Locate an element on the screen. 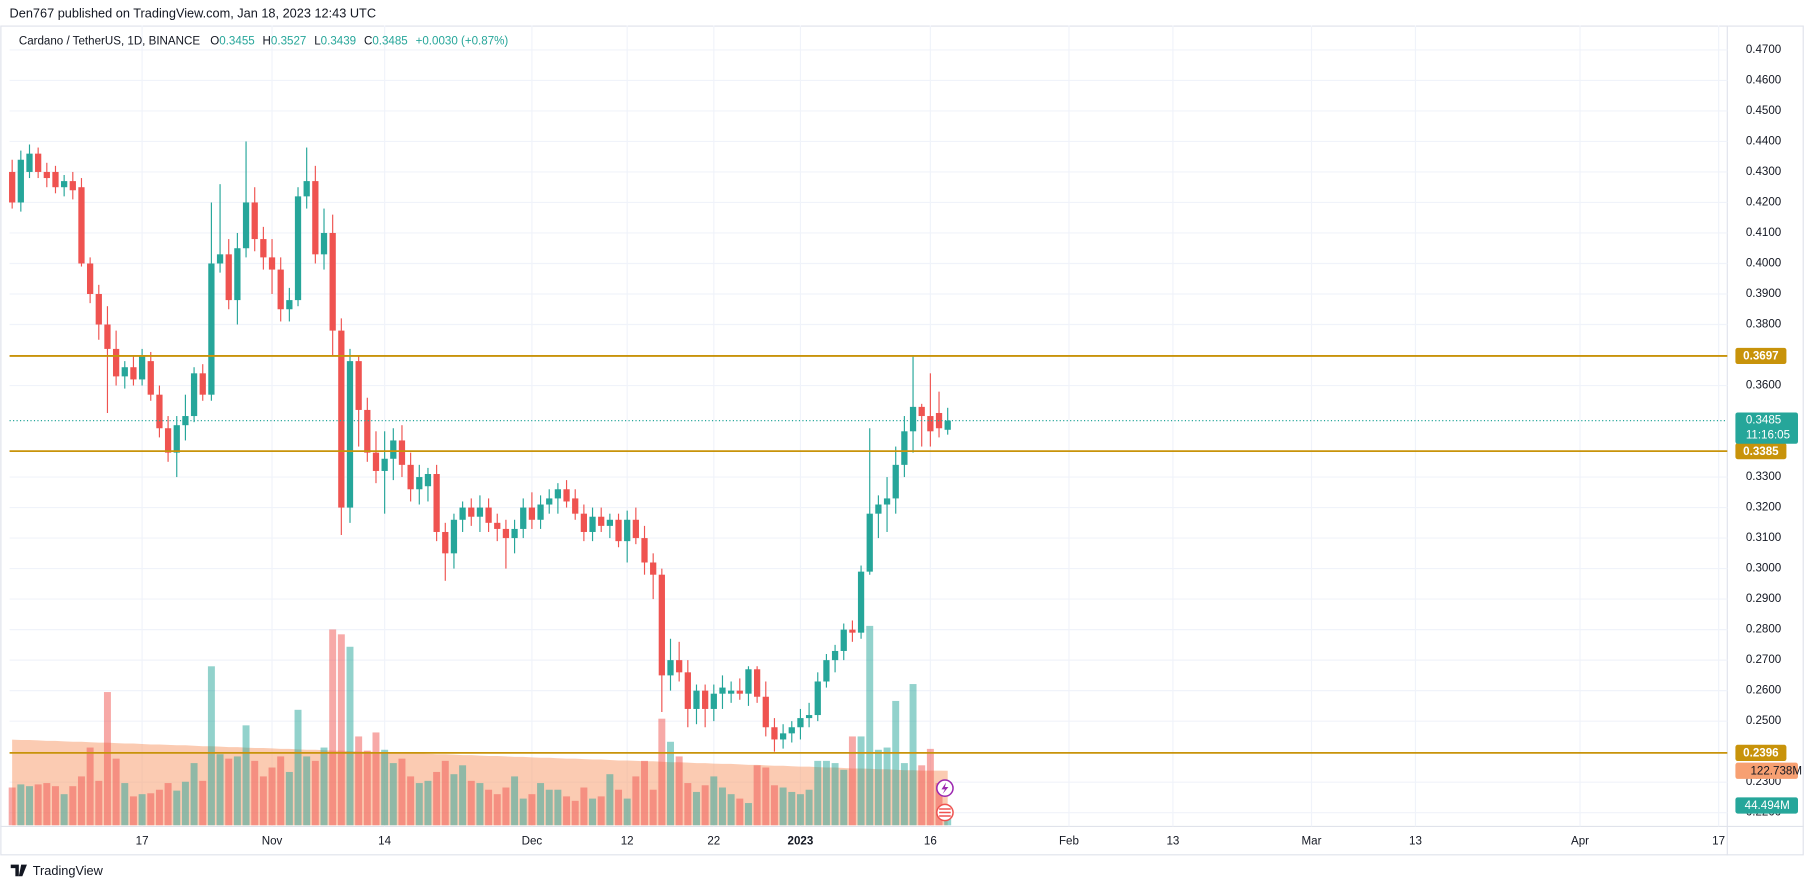 This screenshot has width=1818, height=889. footer-brand: TradingView is located at coordinates (68, 870).